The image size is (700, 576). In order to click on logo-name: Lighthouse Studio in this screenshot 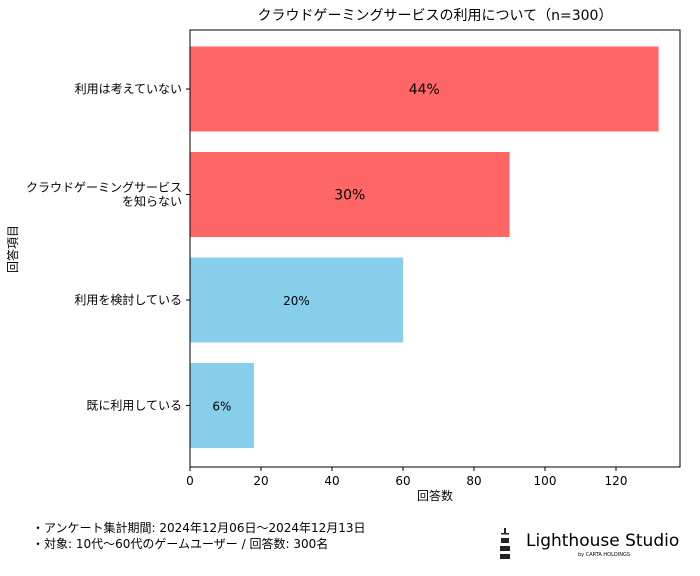, I will do `click(602, 541)`.